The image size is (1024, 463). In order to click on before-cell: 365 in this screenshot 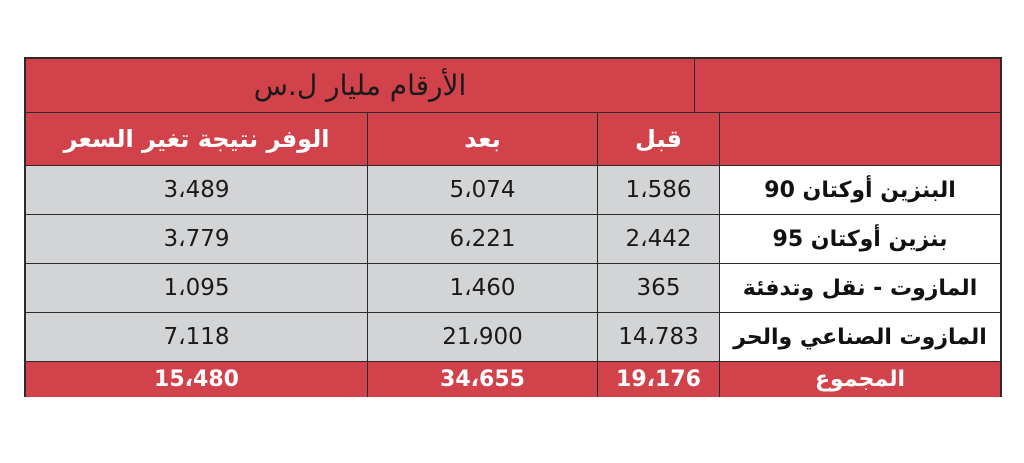, I will do `click(659, 288)`.